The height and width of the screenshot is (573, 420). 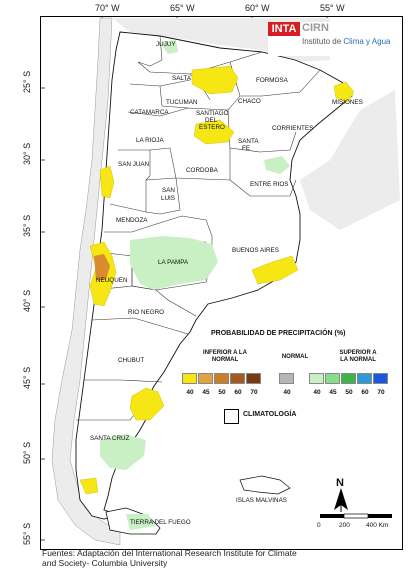 I want to click on scale-label: 400 Km, so click(x=377, y=525).